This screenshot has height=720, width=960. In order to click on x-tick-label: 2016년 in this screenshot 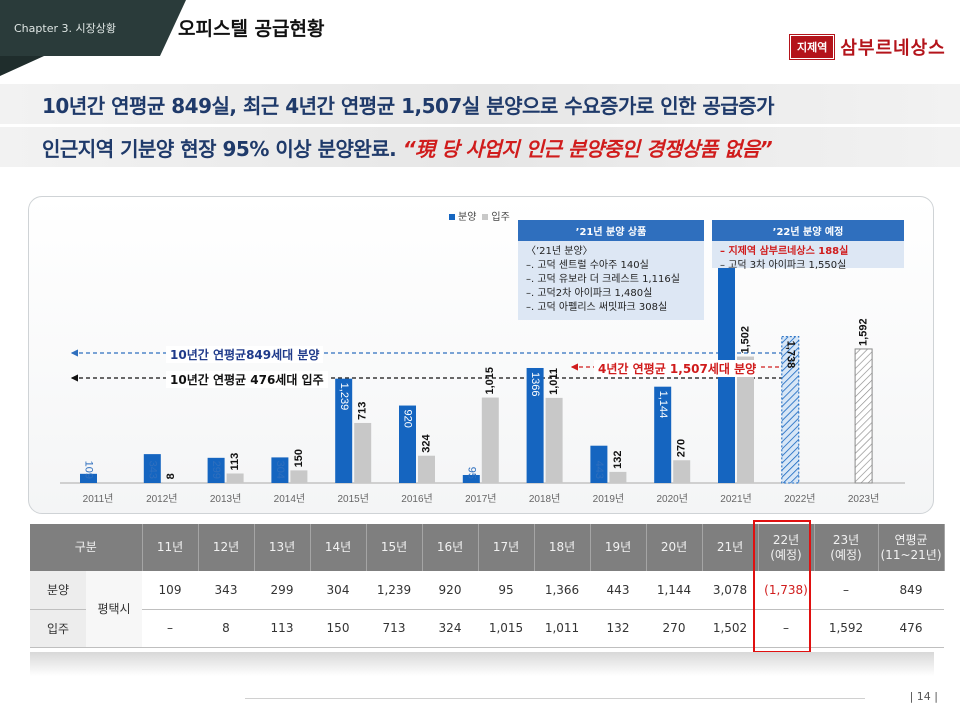, I will do `click(416, 499)`.